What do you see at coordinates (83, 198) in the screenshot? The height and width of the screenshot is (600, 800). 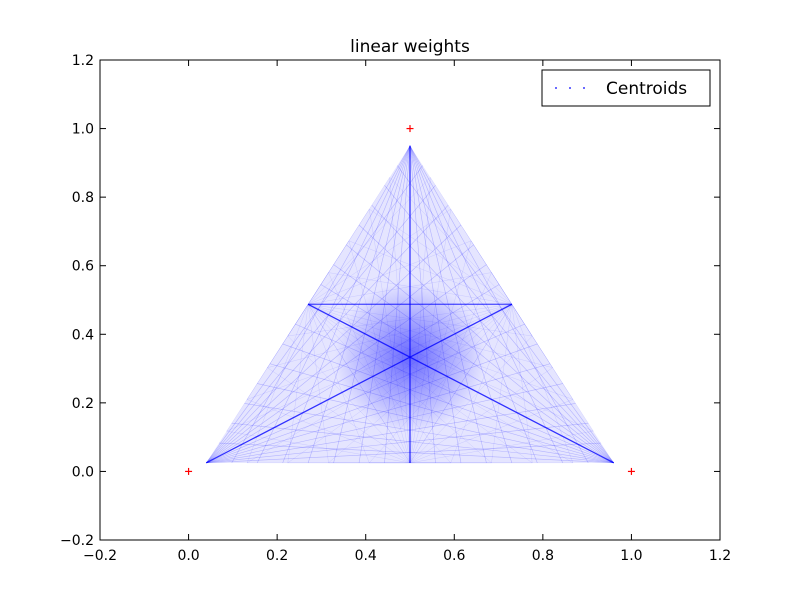 I see `y-tick-label: 0.8` at bounding box center [83, 198].